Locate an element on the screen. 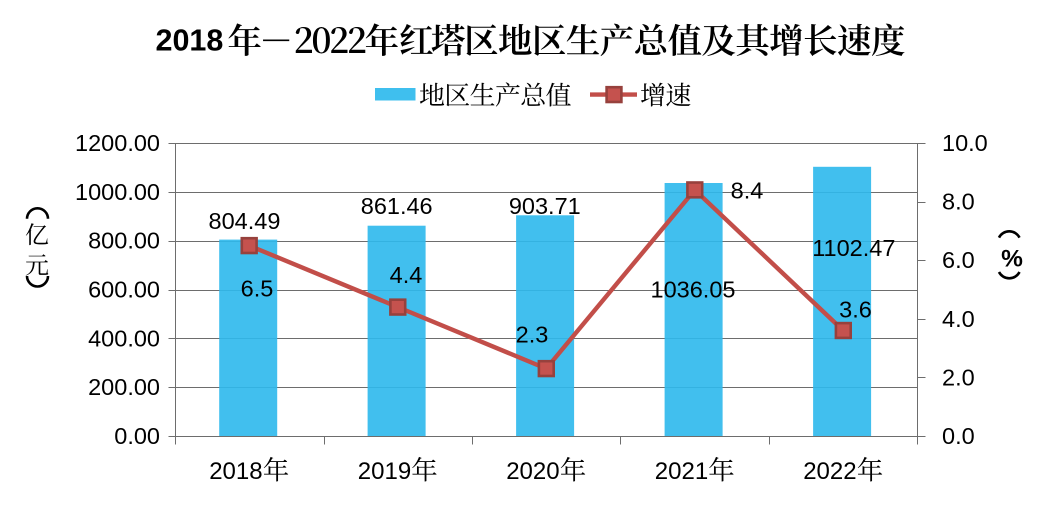 This screenshot has height=505, width=1056. svg-text: 8.0 is located at coordinates (958, 202).